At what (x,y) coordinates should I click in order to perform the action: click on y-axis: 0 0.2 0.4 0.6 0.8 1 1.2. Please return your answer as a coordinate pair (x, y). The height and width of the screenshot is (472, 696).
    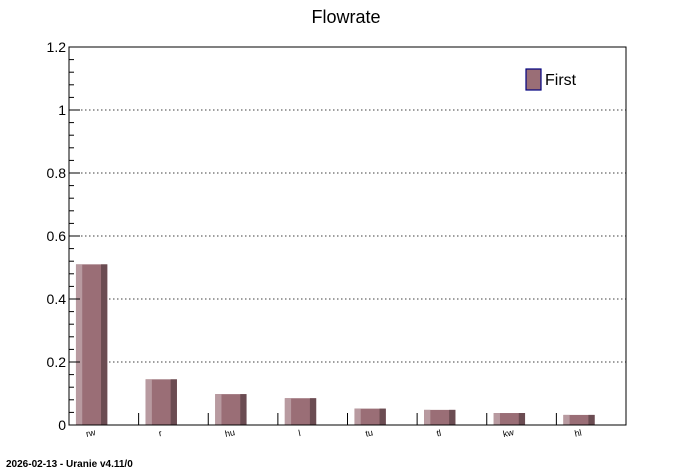
    Looking at the image, I should click on (63, 236).